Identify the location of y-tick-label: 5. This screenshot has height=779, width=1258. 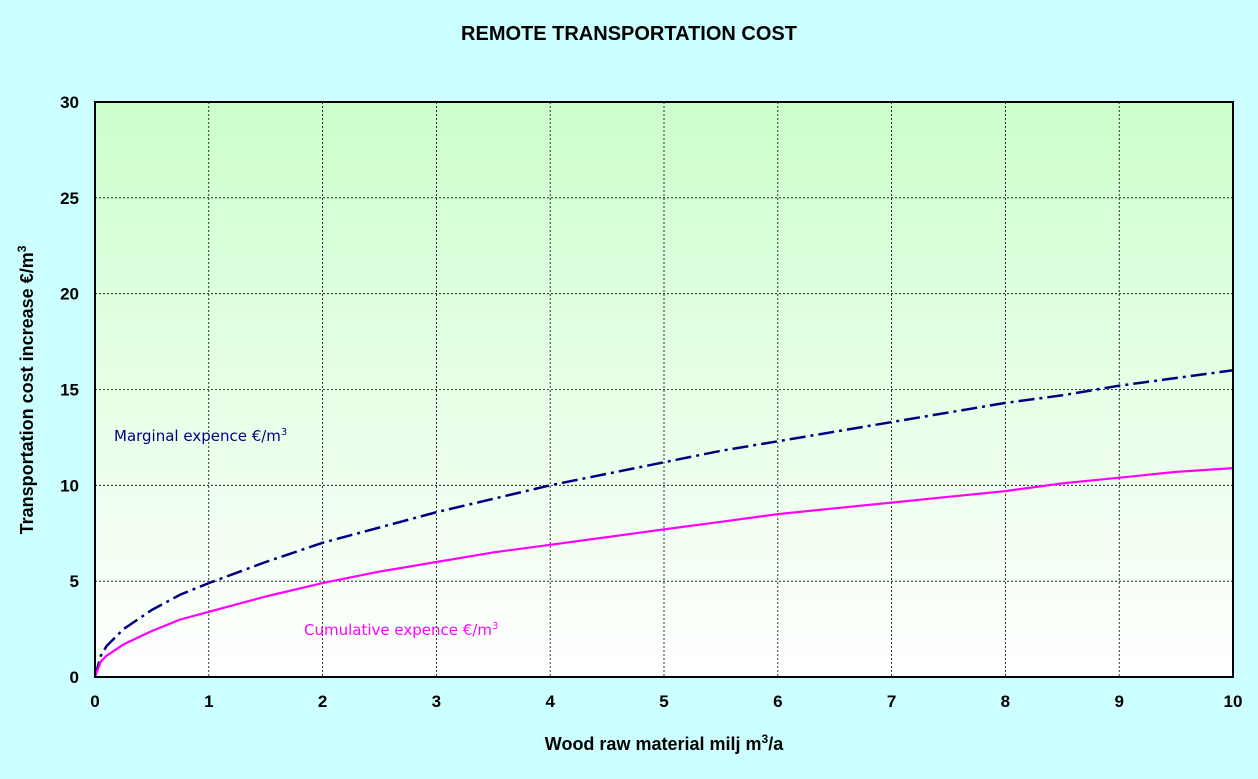
(74, 581).